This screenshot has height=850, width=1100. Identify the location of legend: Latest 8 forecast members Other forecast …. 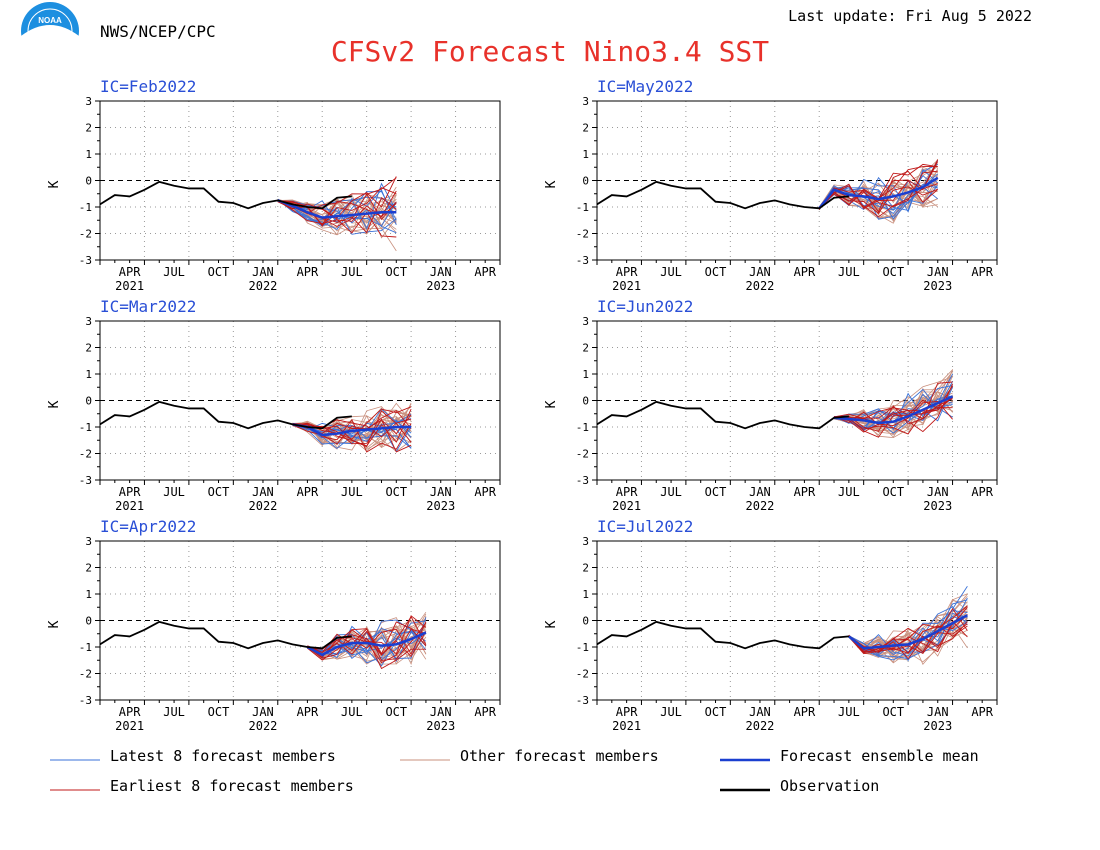
(514, 771).